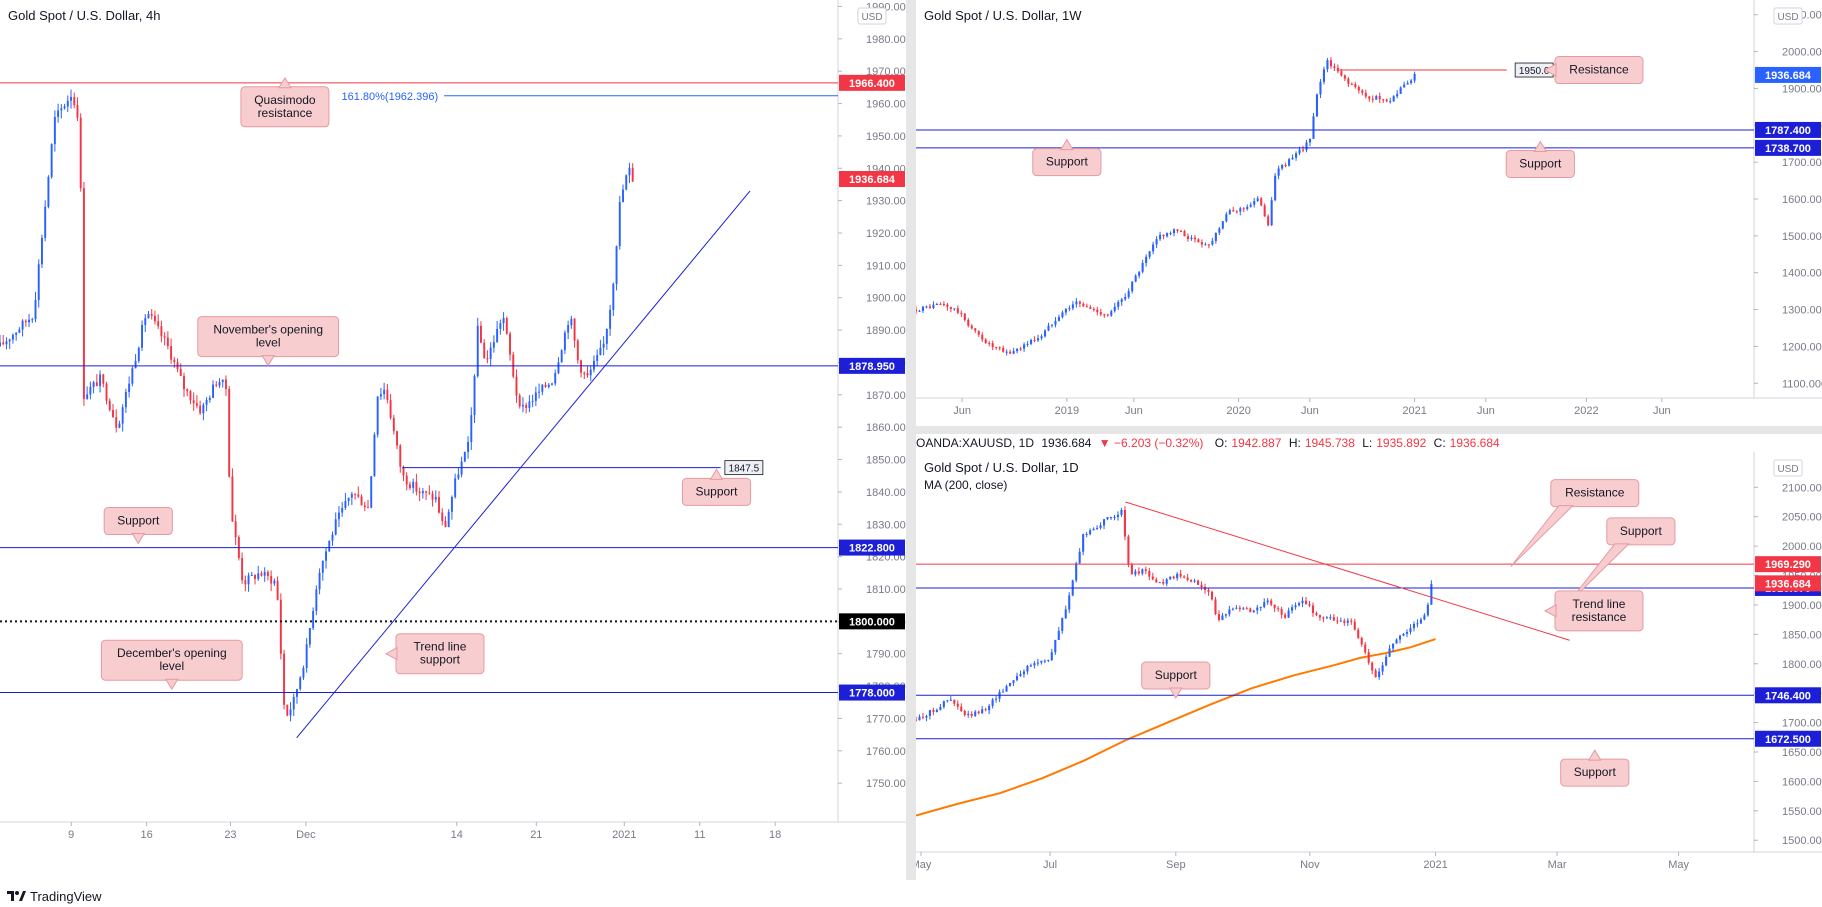  I want to click on tradingview-logo-icon, so click(16, 895).